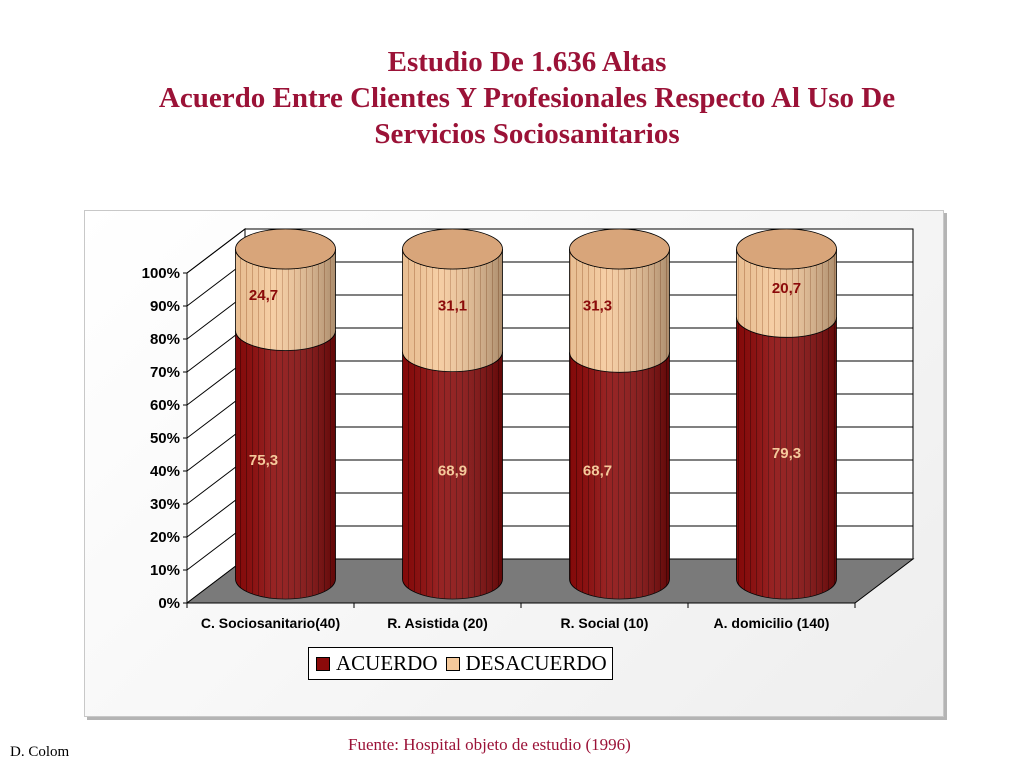 This screenshot has height=768, width=1024. What do you see at coordinates (165, 339) in the screenshot?
I see `y-tick-label: 80%` at bounding box center [165, 339].